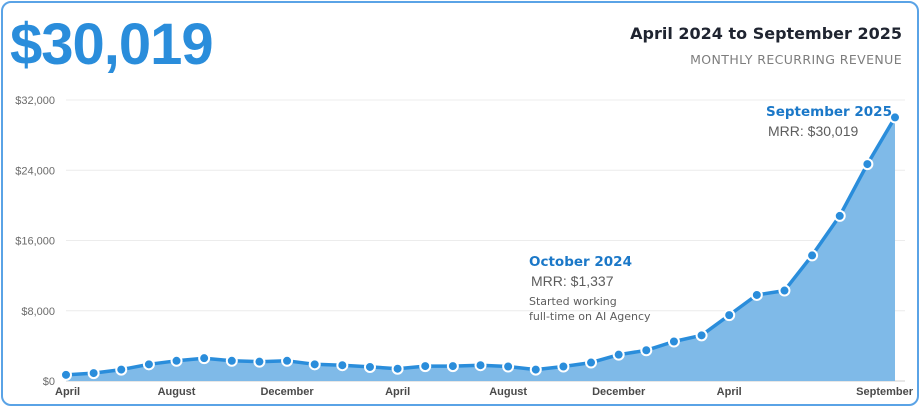 This screenshot has width=920, height=407. What do you see at coordinates (885, 392) in the screenshot?
I see `x-tick-label: September` at bounding box center [885, 392].